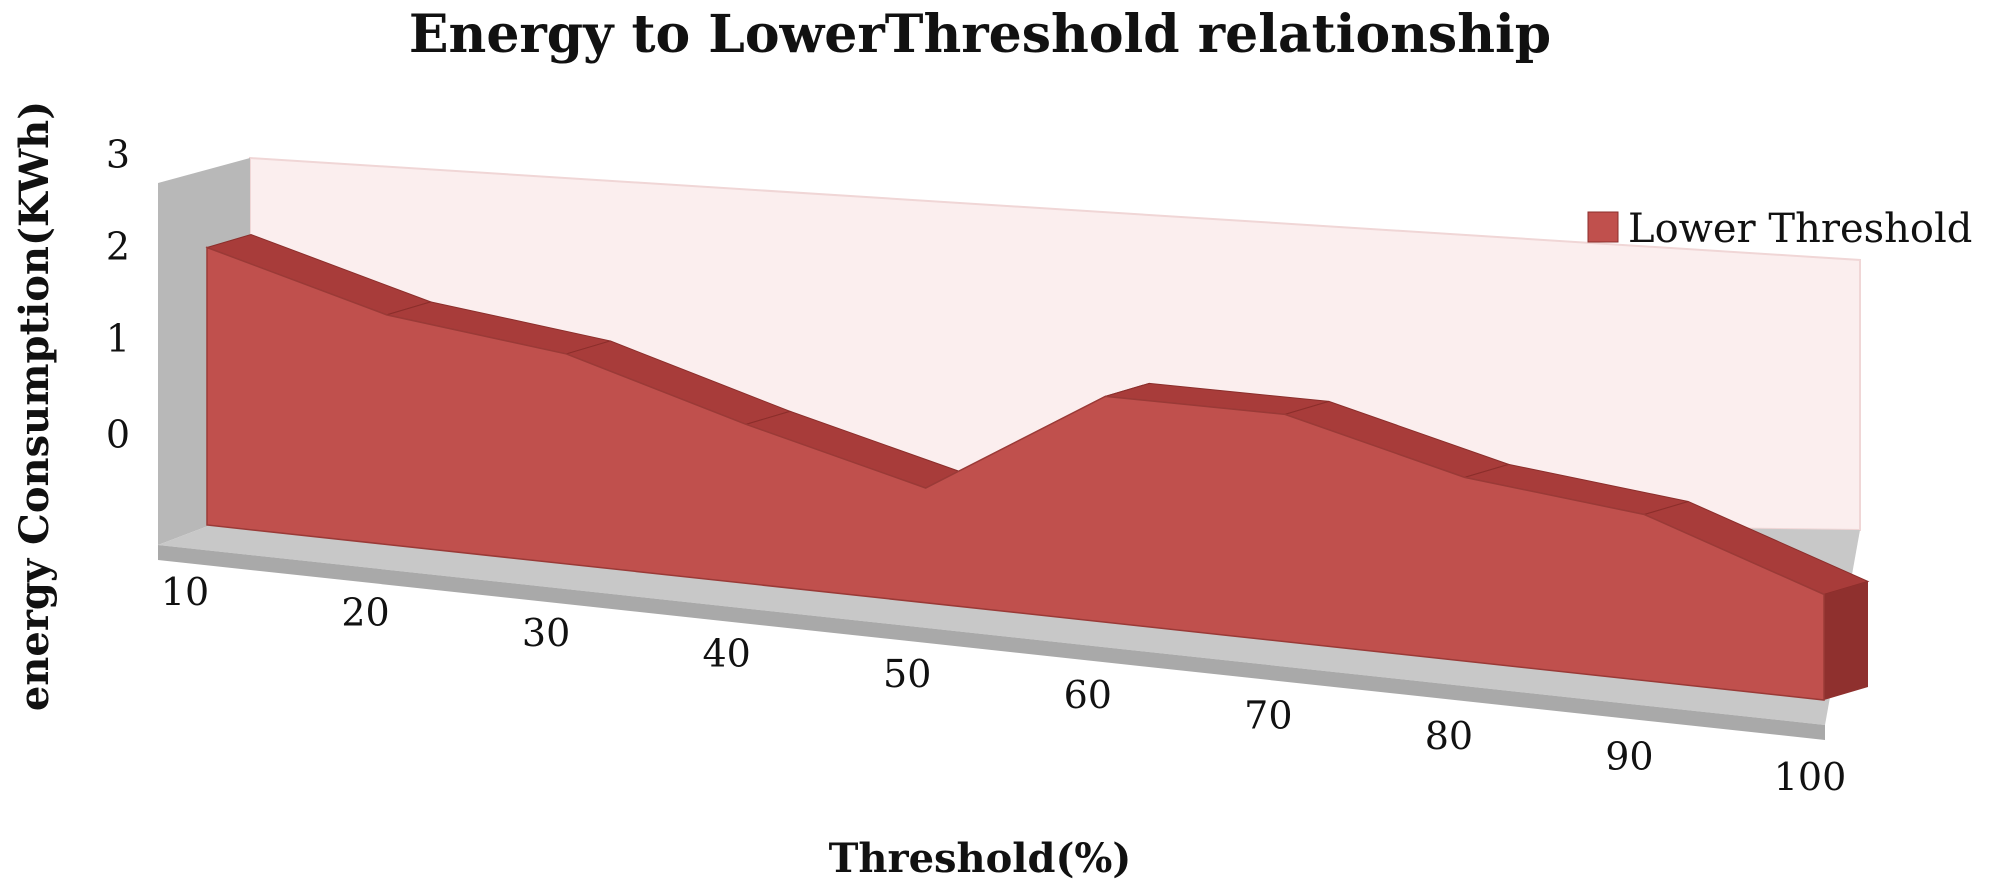 This screenshot has width=2010, height=890. I want to click on x-tick-label: 40, so click(726, 654).